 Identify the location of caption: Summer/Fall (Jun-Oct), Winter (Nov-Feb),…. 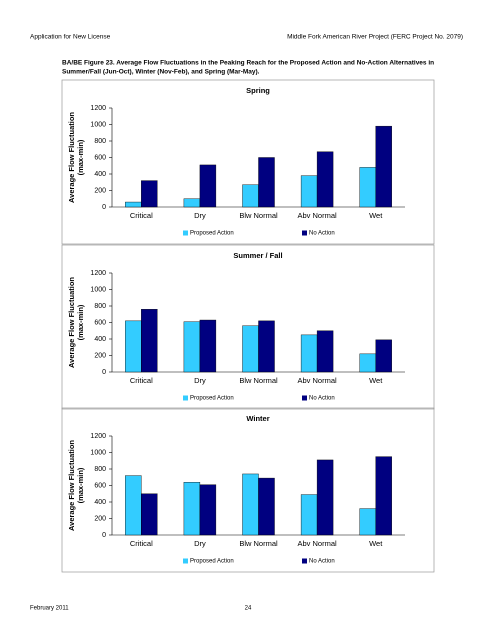
(161, 72).